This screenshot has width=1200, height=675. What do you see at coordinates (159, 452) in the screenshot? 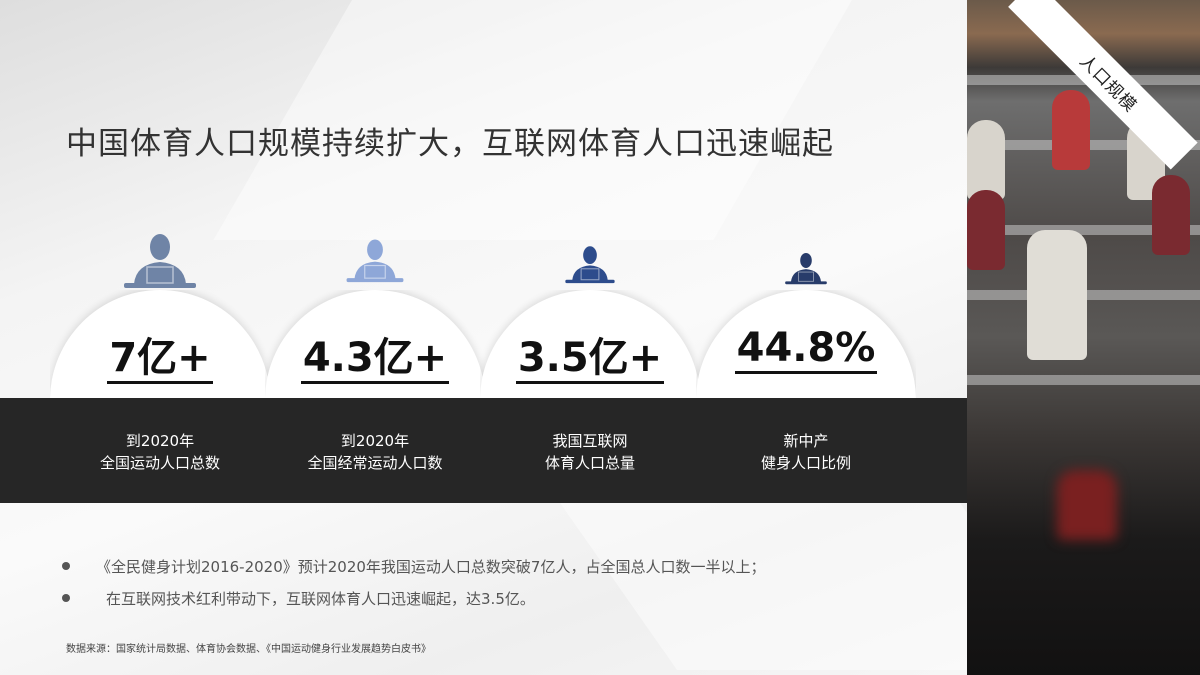
I see `stat-label: 到2020年 全国运动人口总数` at bounding box center [159, 452].